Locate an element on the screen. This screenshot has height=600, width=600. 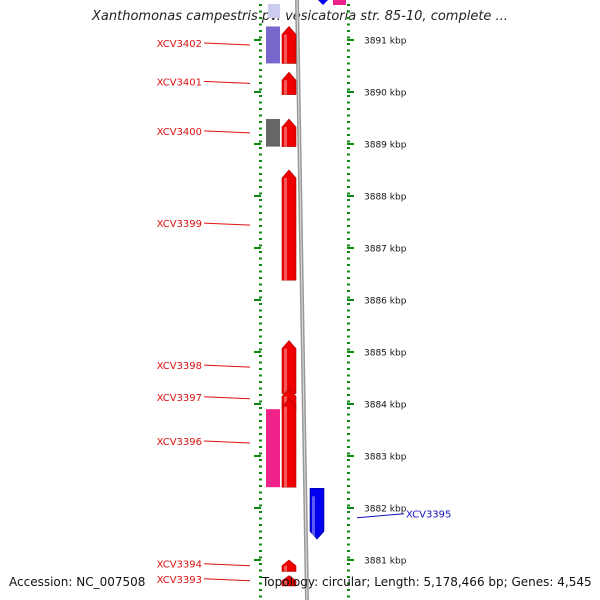
cog-block is located at coordinates (273, 133).